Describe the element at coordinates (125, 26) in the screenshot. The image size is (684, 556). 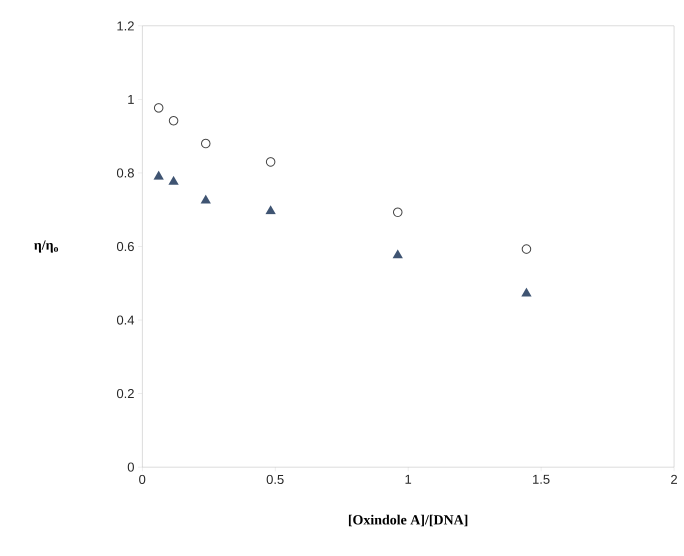
I see `y-tick-label: 1.2` at that location.